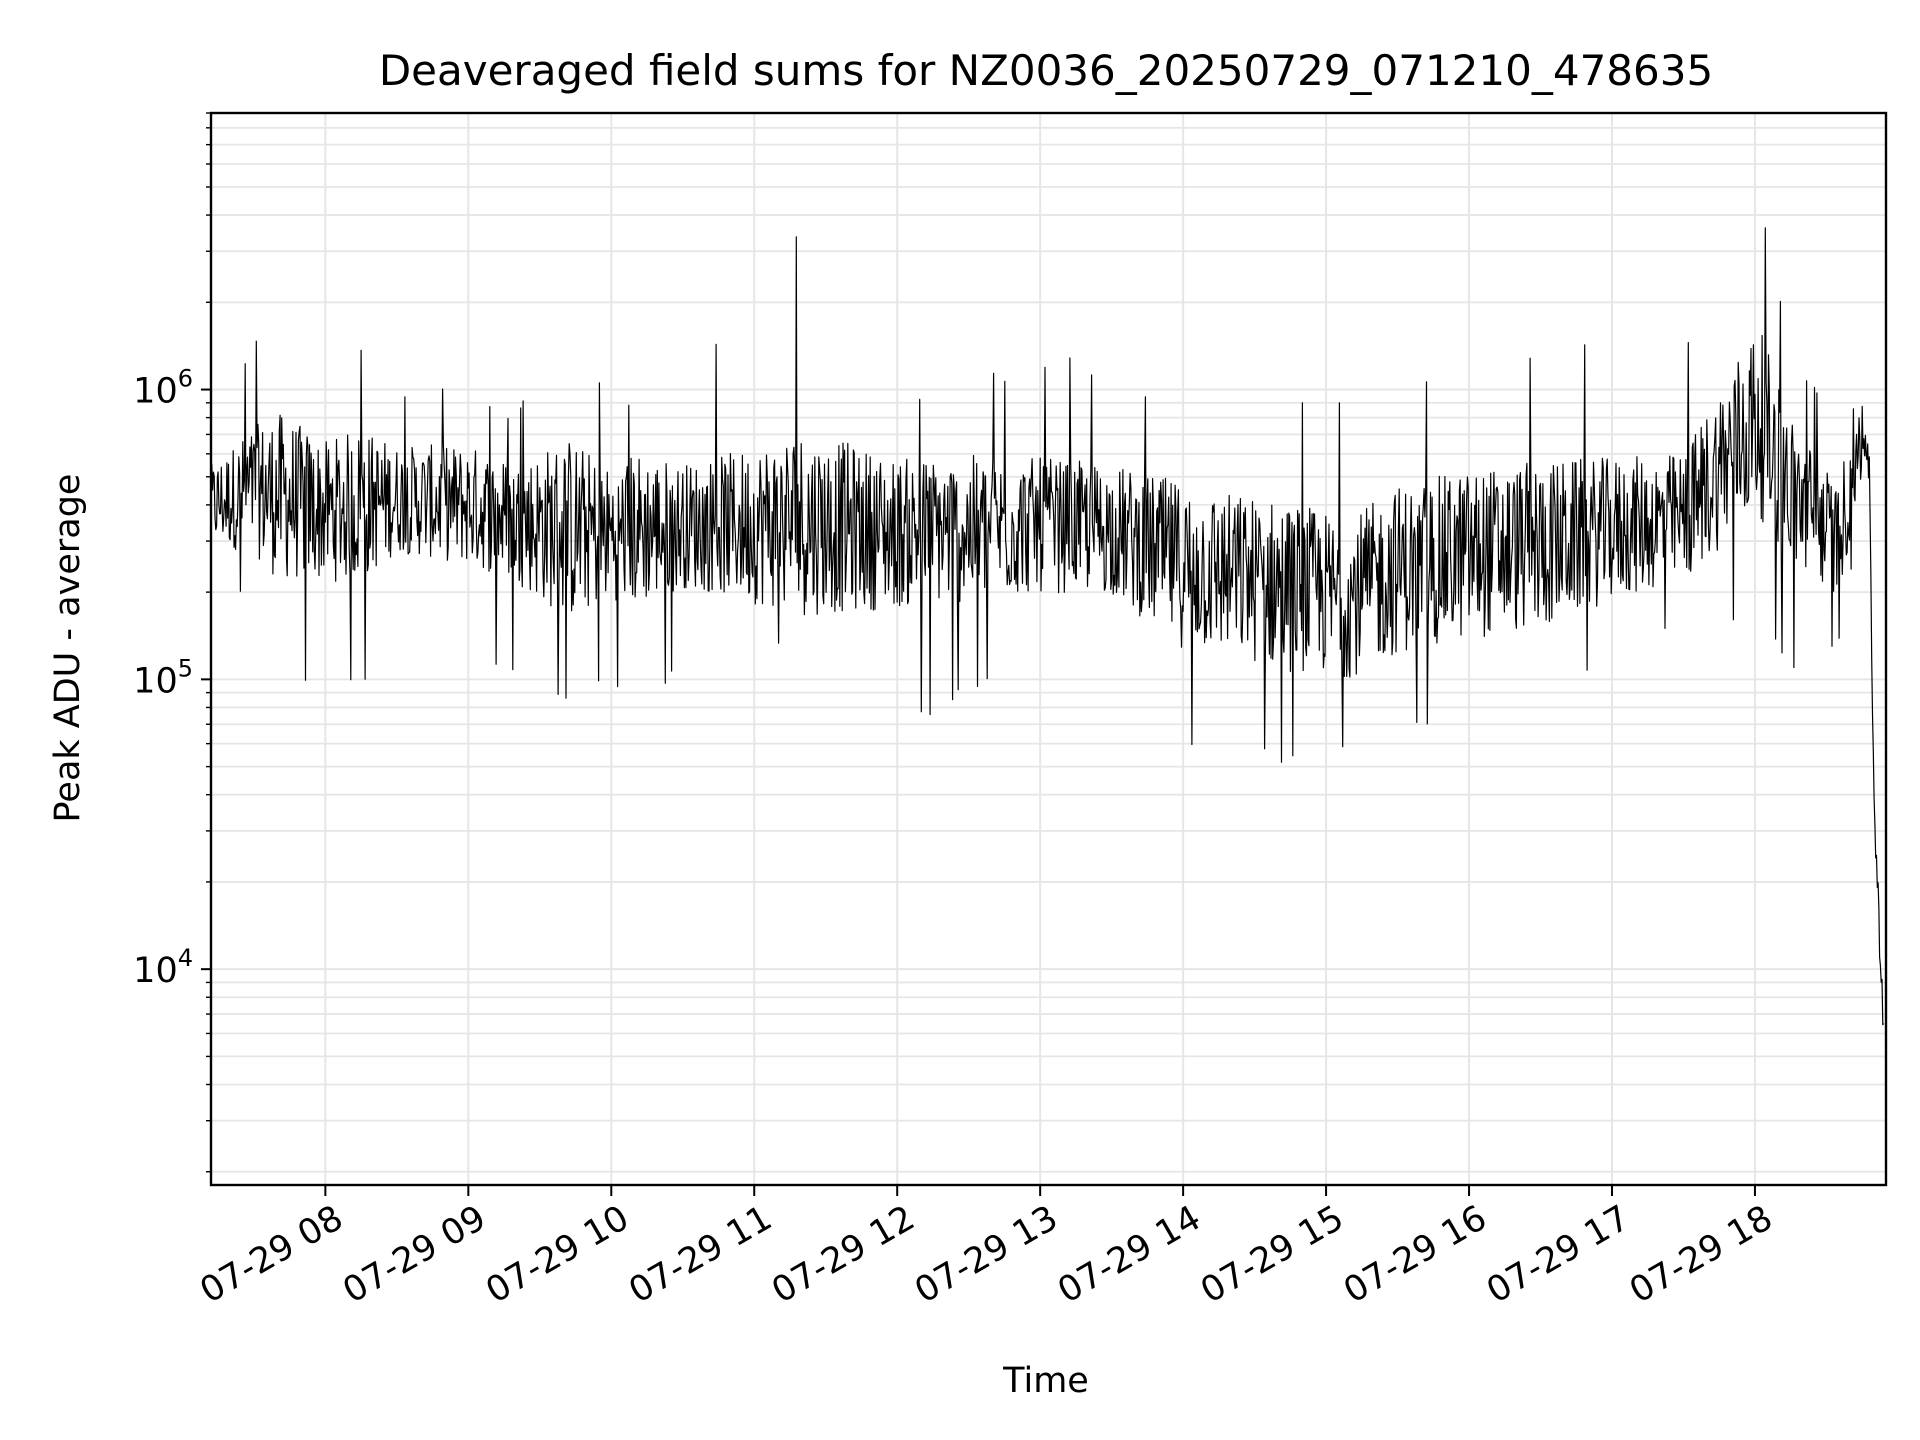 This screenshot has height=1440, width=1920. I want to click on x-tick-label: 07-29 13, so click(986, 1254).